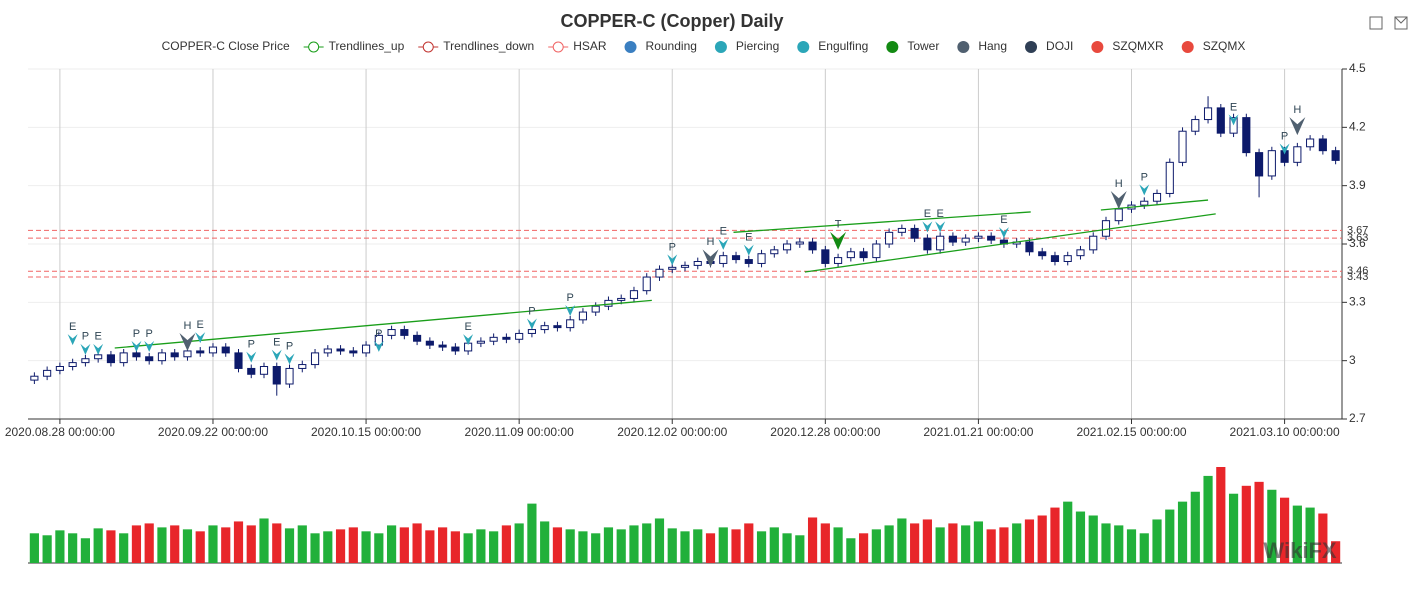 The width and height of the screenshot is (1413, 590). What do you see at coordinates (366, 432) in the screenshot?
I see `x-tick-label: 2020.10.15 00:00:00` at bounding box center [366, 432].